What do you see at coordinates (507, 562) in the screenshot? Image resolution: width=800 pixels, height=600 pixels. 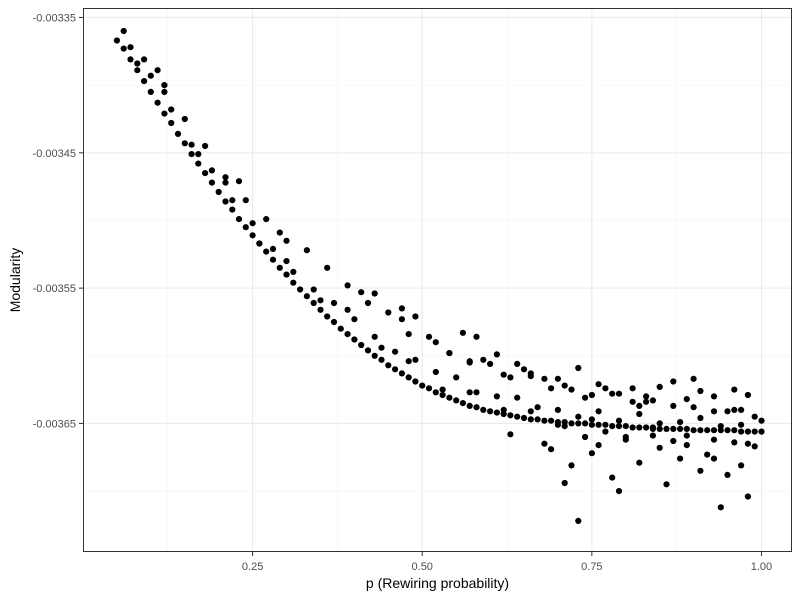 I see `x-axis-ticks: 0.25 0.50 0.75 1.00` at bounding box center [507, 562].